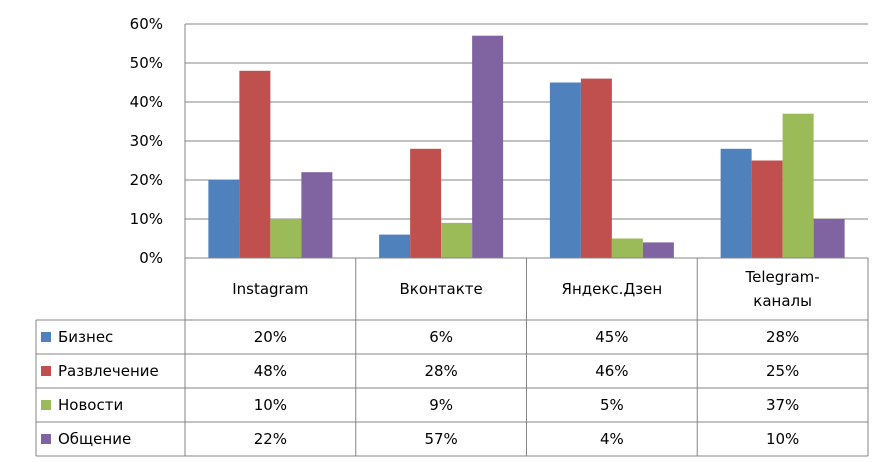 This screenshot has height=462, width=886. I want to click on category-label: Telegram-, so click(782, 277).